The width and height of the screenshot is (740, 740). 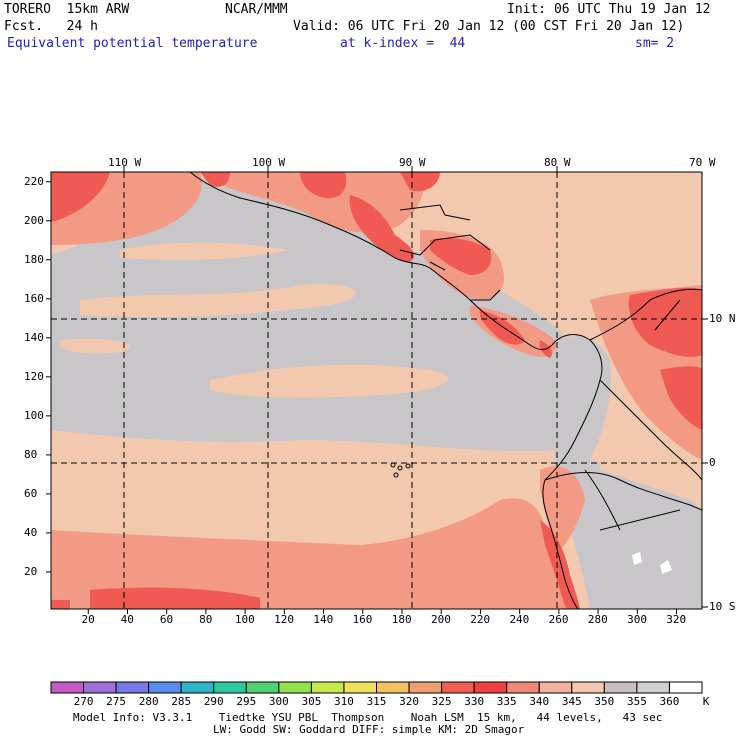 What do you see at coordinates (722, 606) in the screenshot?
I see `lat-label-10s: 10 S` at bounding box center [722, 606].